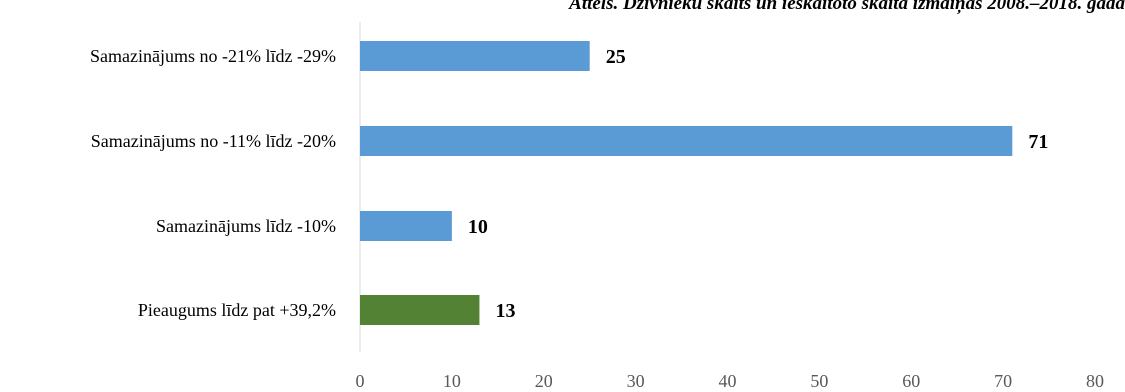 Image resolution: width=1125 pixels, height=392 pixels. Describe the element at coordinates (616, 57) in the screenshot. I see `data-label: 25` at that location.